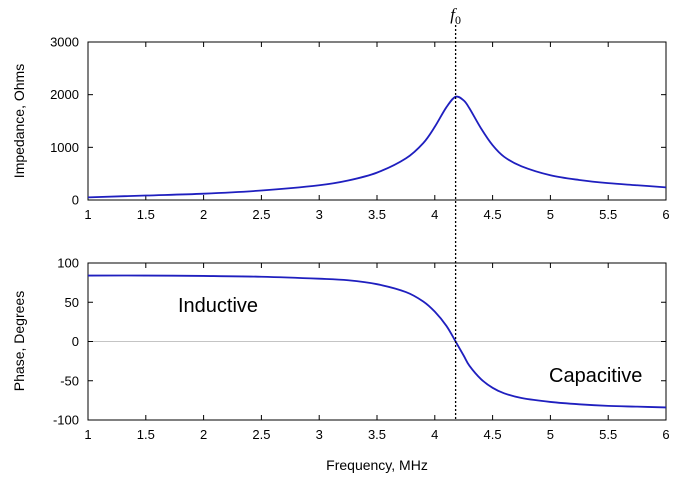  What do you see at coordinates (64, 121) in the screenshot?
I see `impedance-y-tick-labels: 0 1000 2000 3000` at bounding box center [64, 121].